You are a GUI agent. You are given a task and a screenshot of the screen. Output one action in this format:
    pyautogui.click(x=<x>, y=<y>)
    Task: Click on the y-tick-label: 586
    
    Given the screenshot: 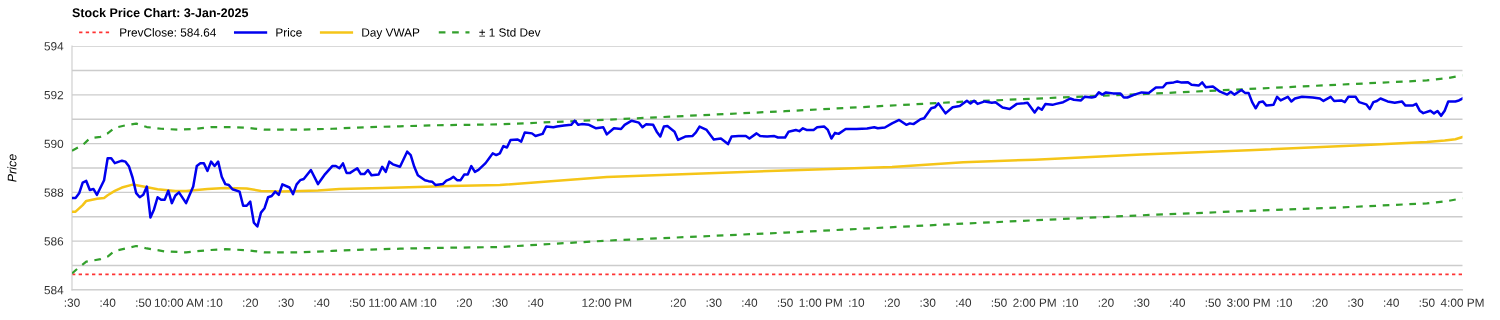 What is the action you would take?
    pyautogui.click(x=54, y=241)
    